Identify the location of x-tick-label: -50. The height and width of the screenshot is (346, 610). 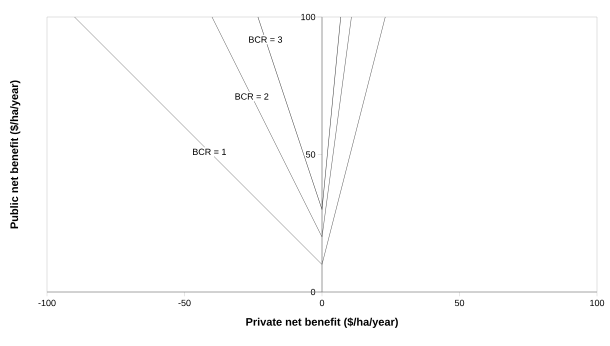
(184, 303).